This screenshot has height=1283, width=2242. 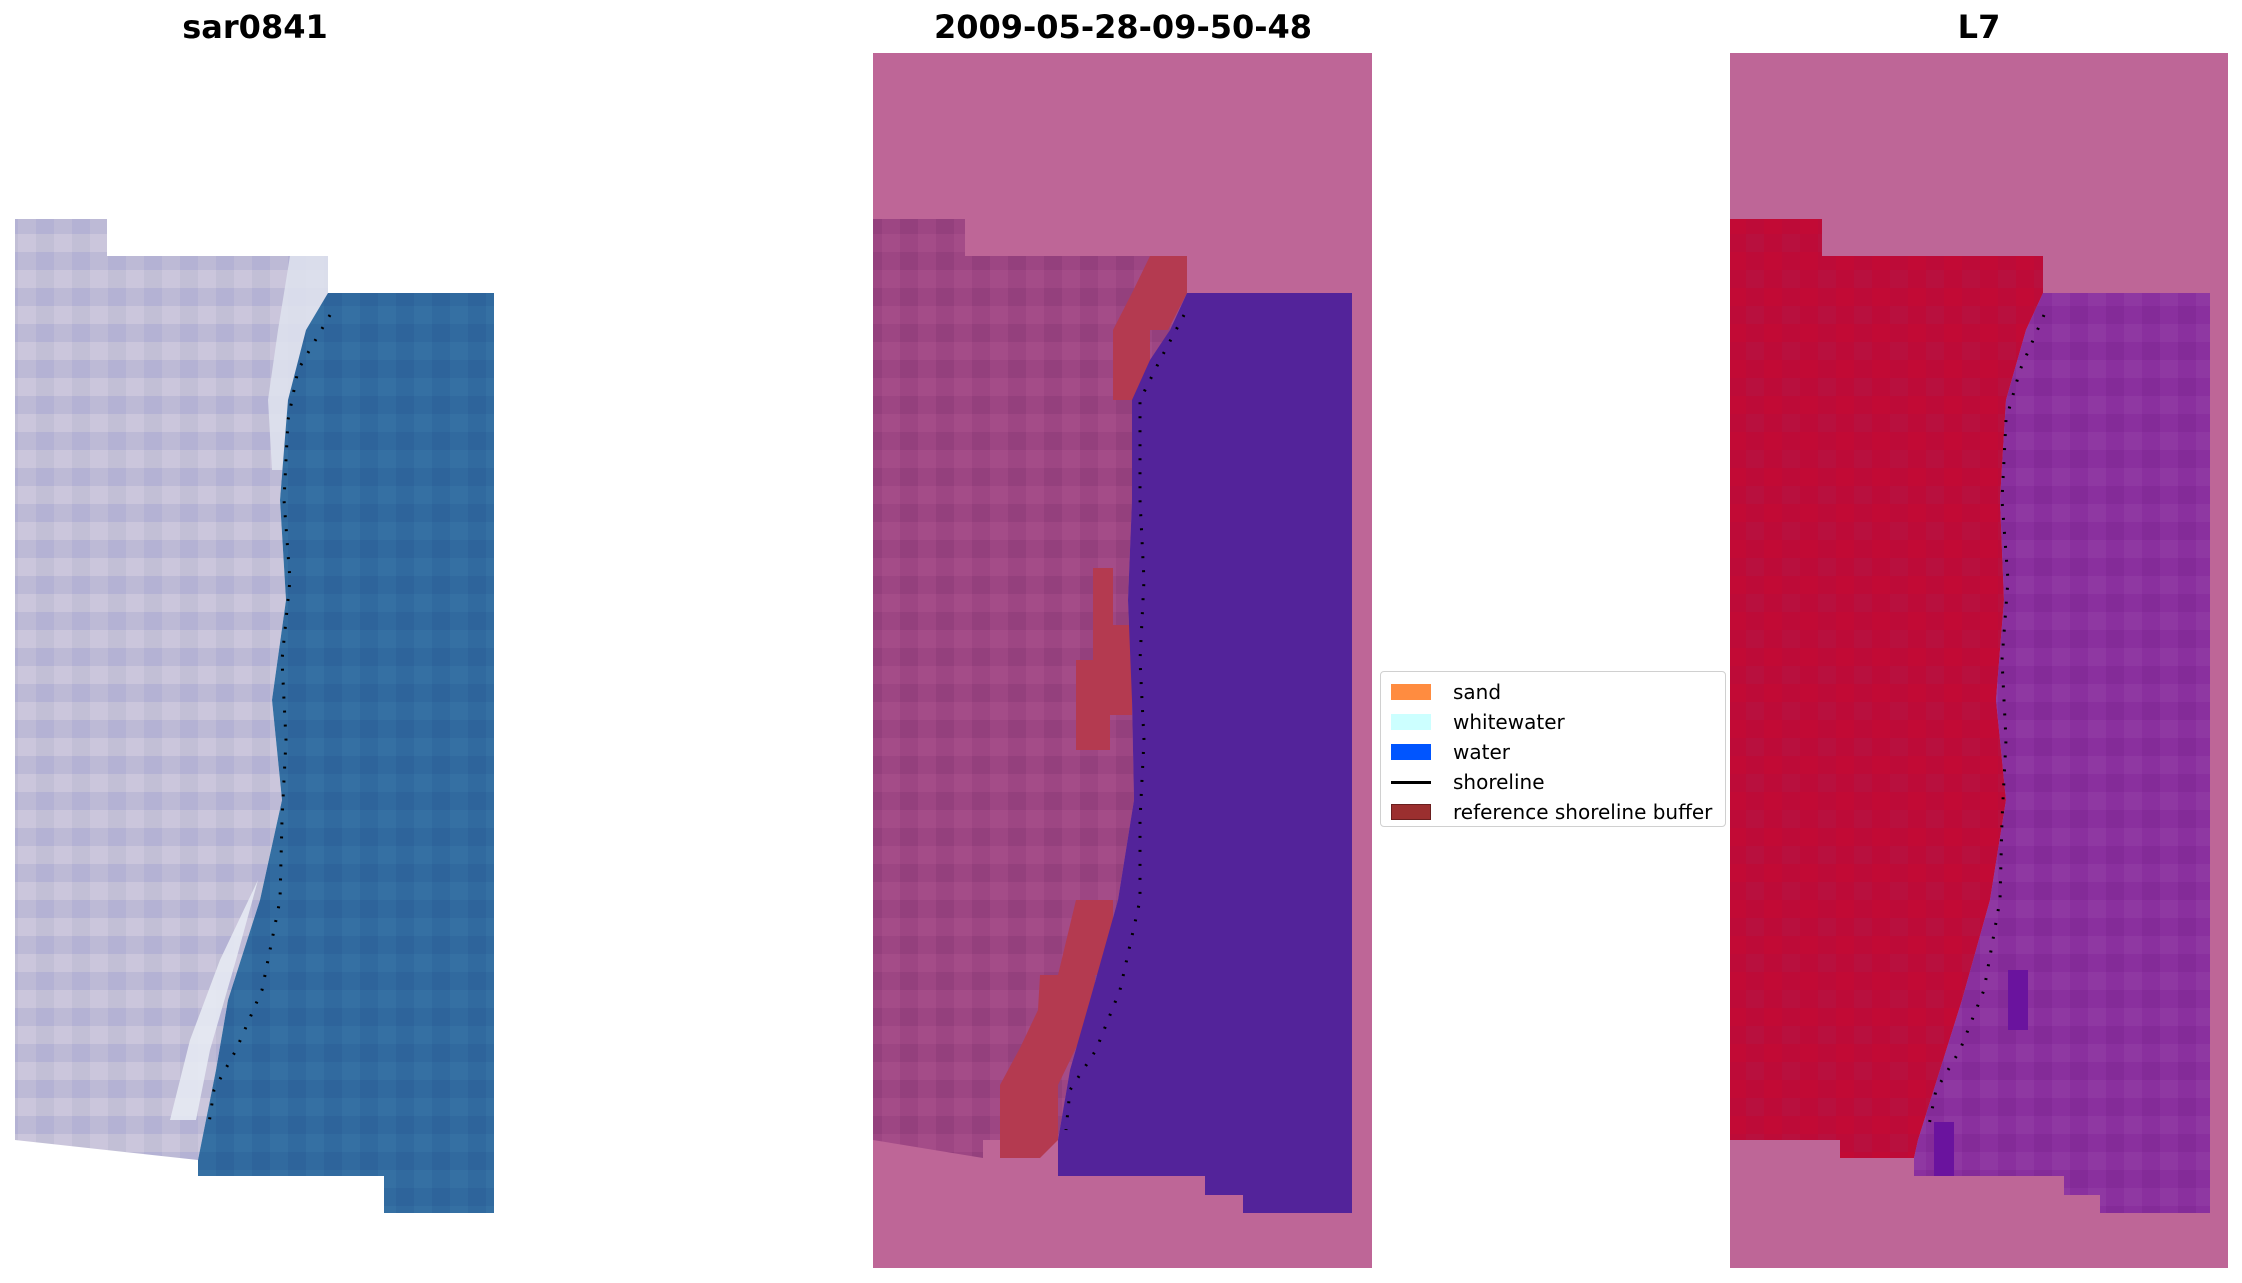 I want to click on water-class, so click(x=1205, y=753).